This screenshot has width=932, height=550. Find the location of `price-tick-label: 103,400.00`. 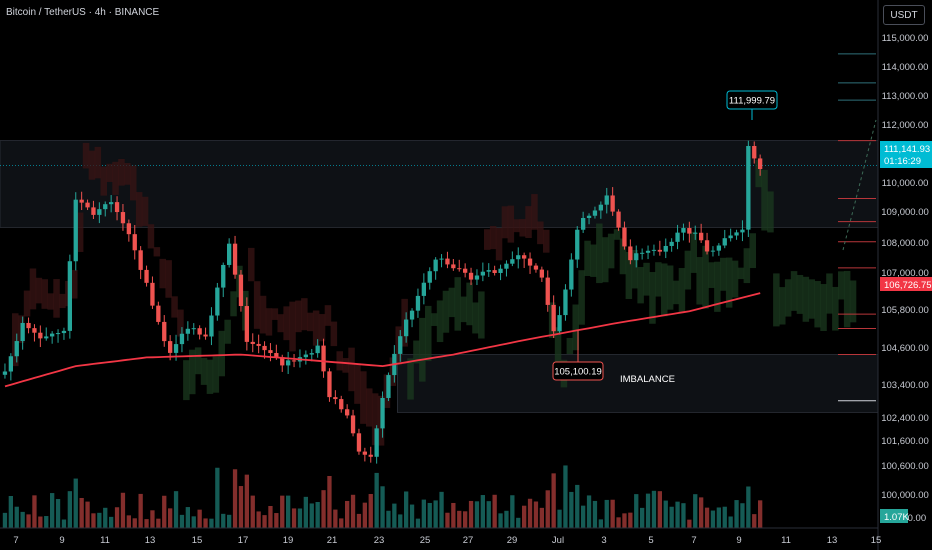

price-tick-label: 103,400.00 is located at coordinates (905, 385).